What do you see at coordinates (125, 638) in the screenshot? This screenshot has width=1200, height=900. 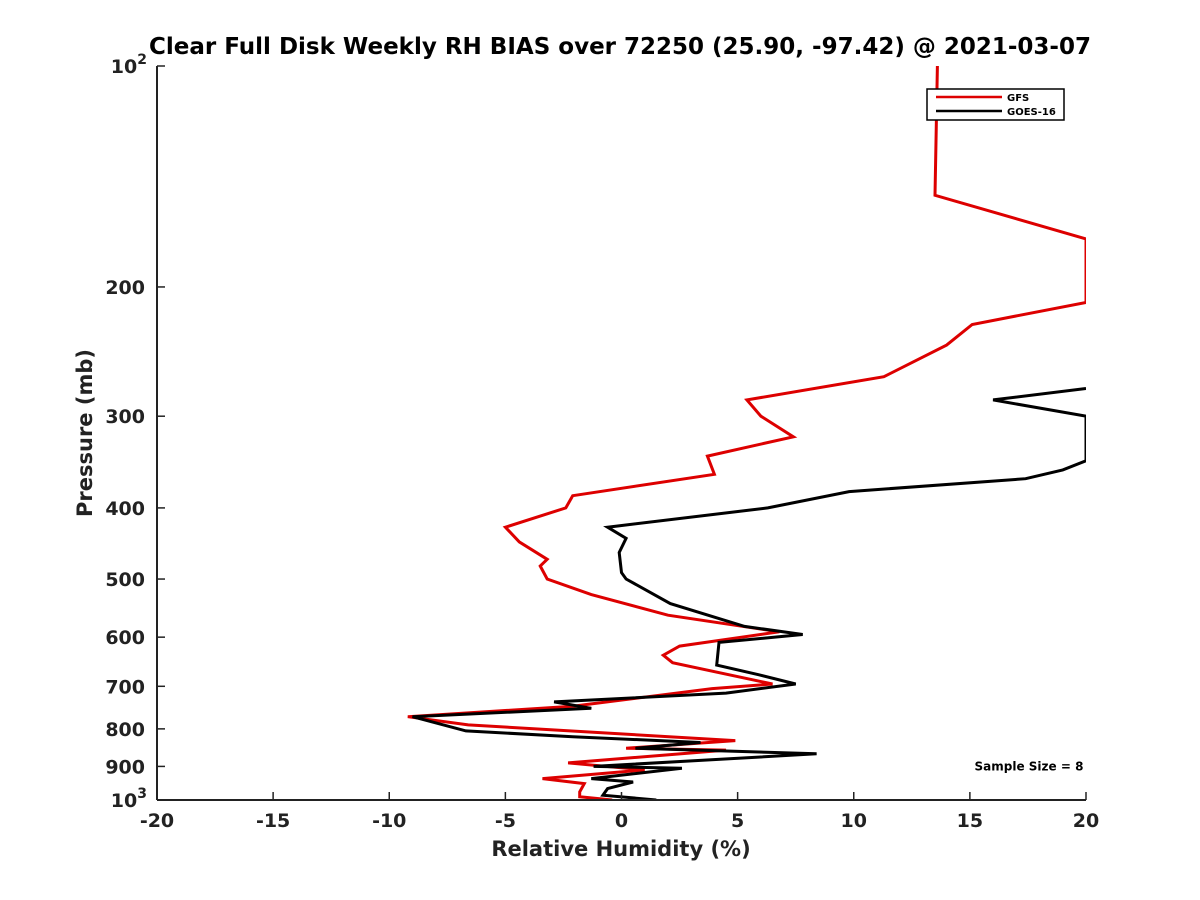 I see `y-tick-label: 600` at bounding box center [125, 638].